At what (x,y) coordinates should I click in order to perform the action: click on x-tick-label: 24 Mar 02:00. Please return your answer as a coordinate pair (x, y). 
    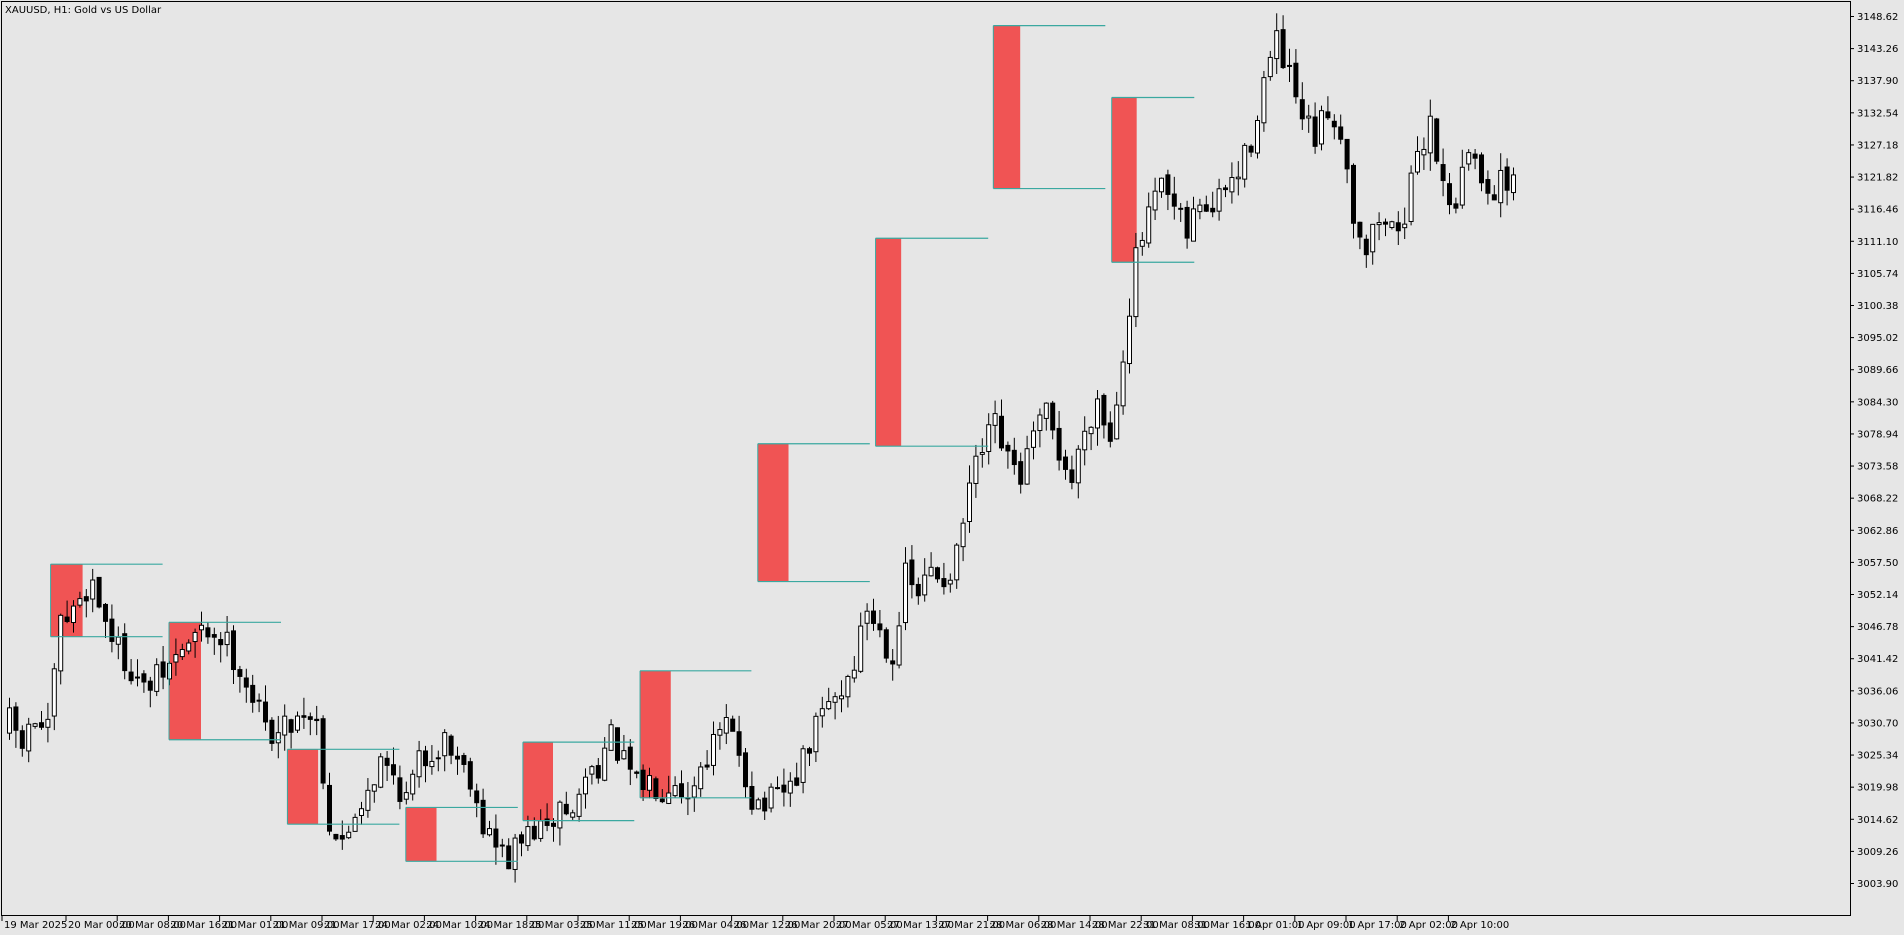
    Looking at the image, I should click on (408, 925).